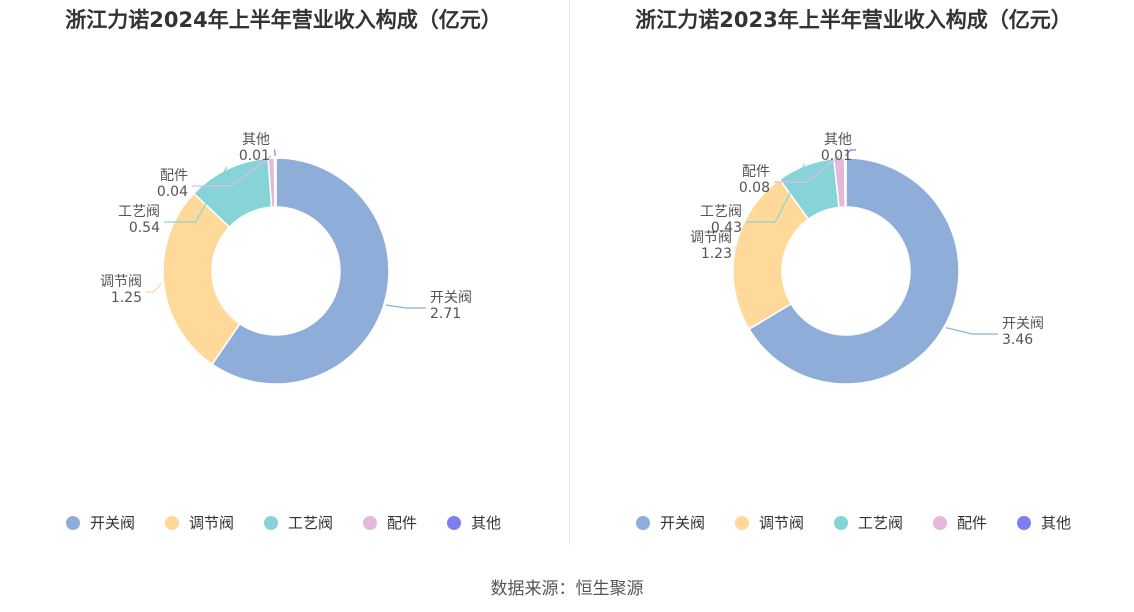  I want to click on slice-label-value: 2.71, so click(445, 314).